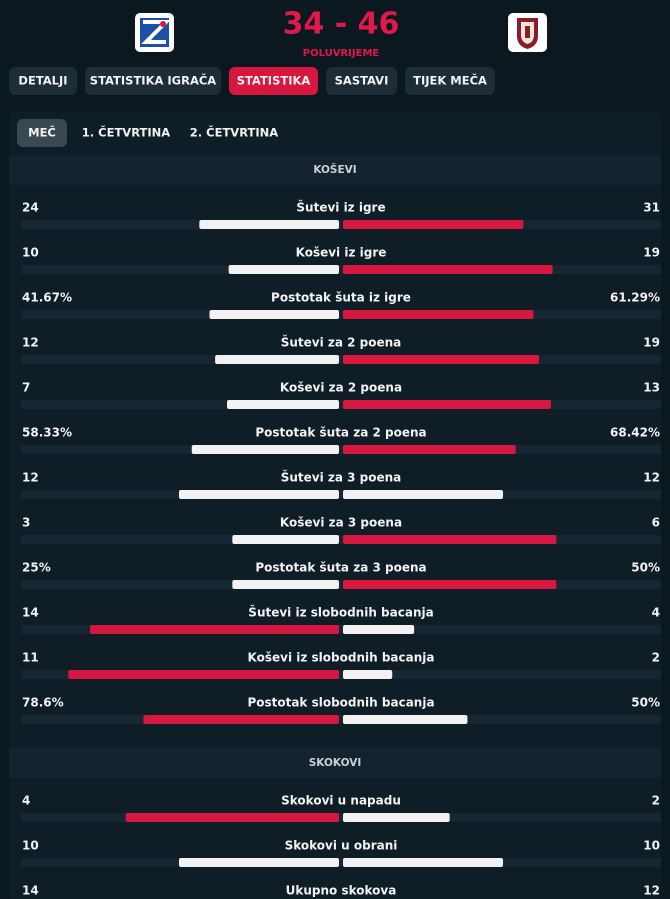  Describe the element at coordinates (26, 801) in the screenshot. I see `home-value: 4` at that location.